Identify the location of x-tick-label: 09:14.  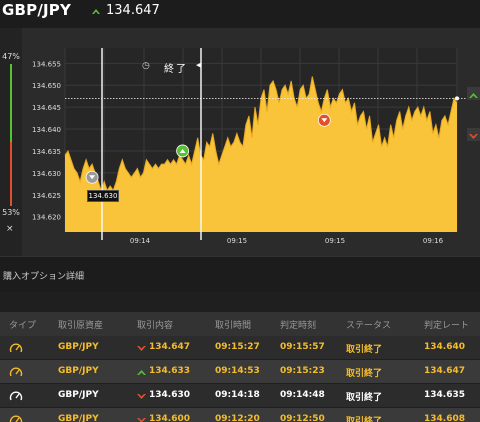
(140, 241).